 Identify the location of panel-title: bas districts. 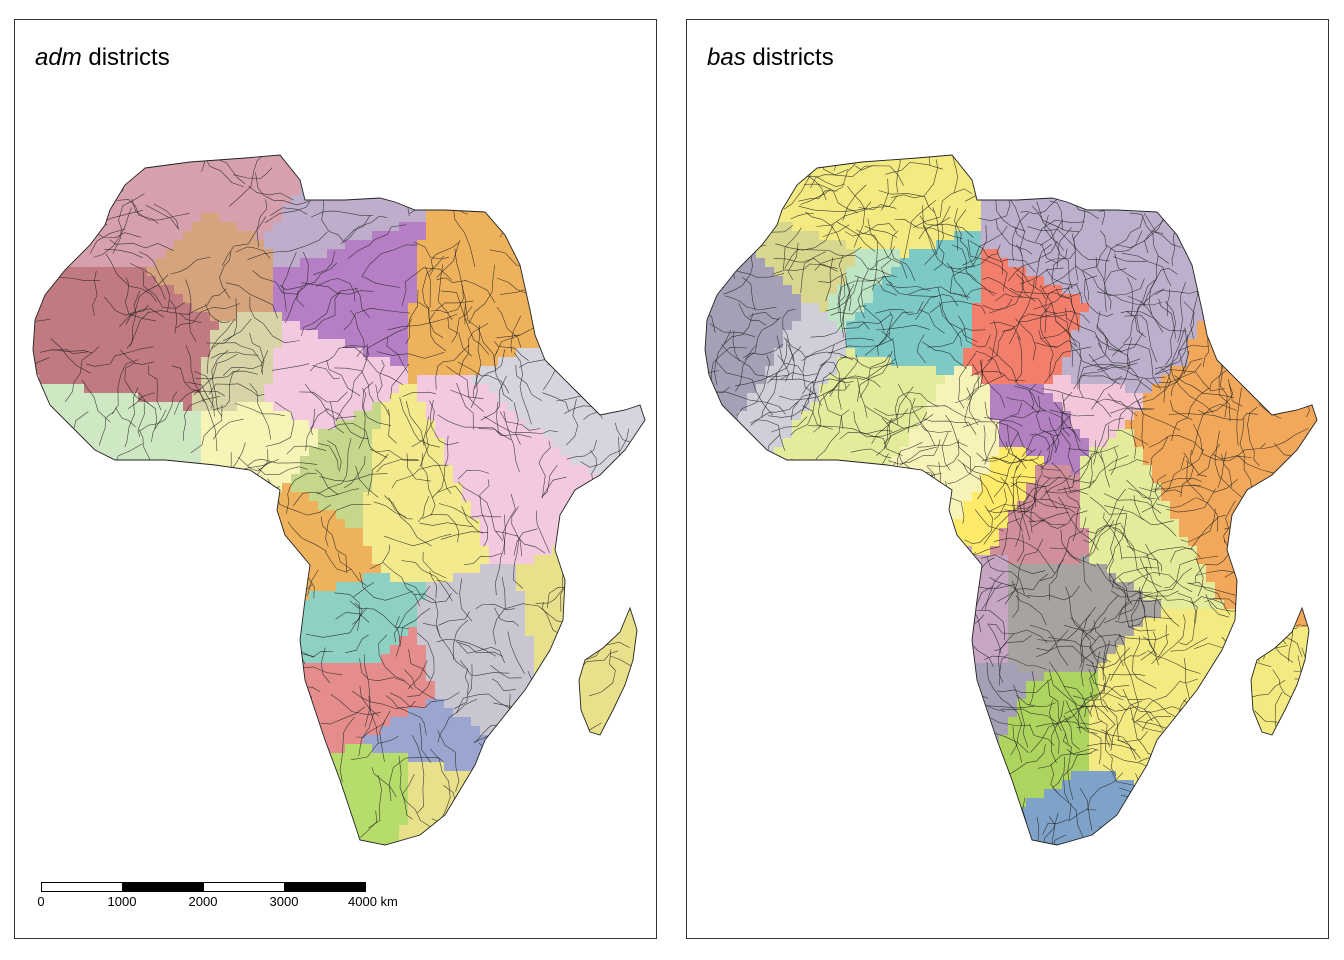
(770, 58).